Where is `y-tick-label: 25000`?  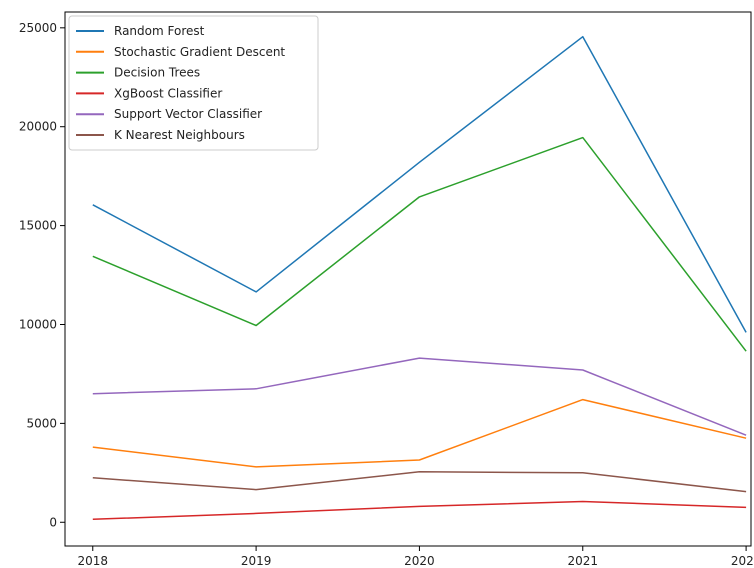 y-tick-label: 25000 is located at coordinates (38, 28).